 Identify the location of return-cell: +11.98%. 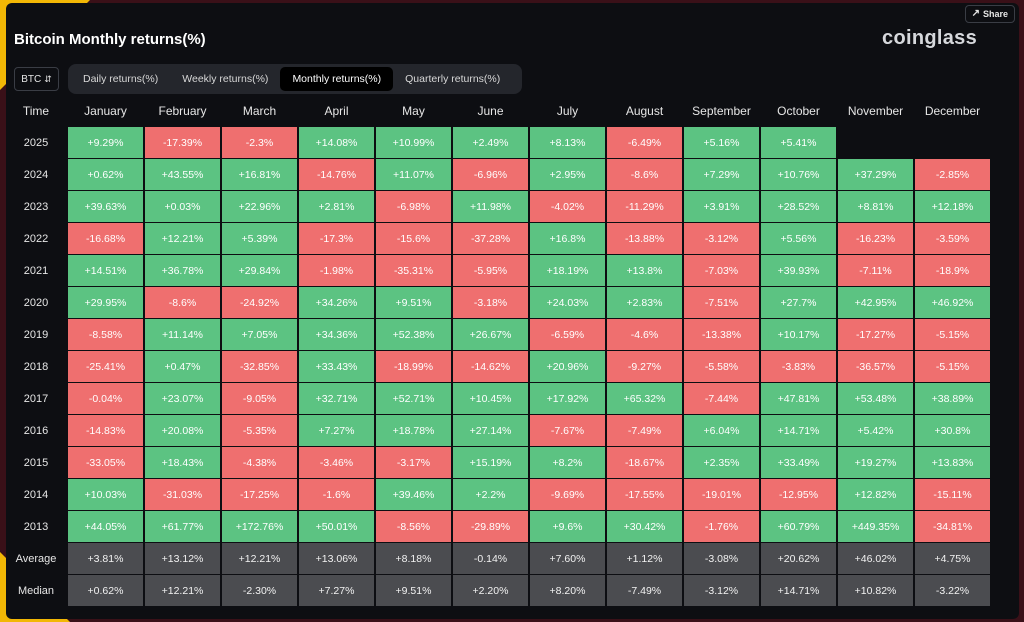
(490, 206).